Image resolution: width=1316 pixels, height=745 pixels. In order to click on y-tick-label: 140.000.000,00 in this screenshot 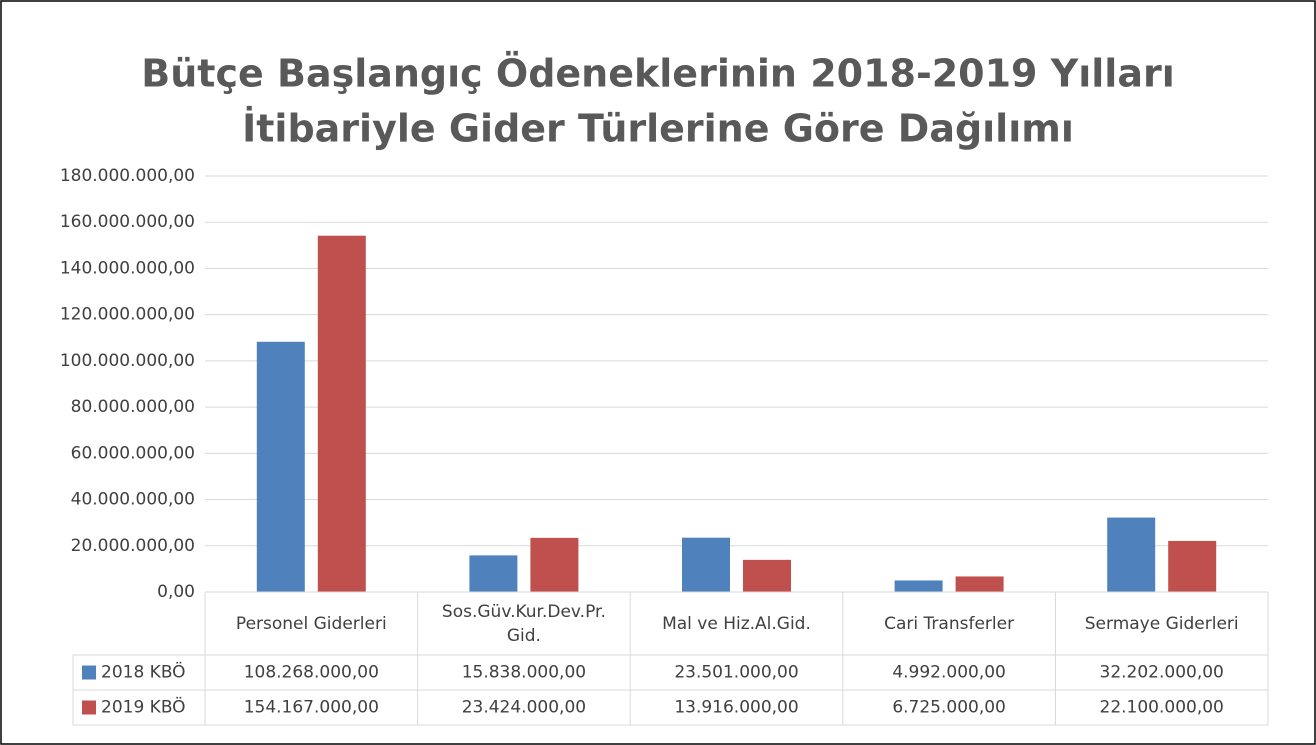, I will do `click(127, 268)`.